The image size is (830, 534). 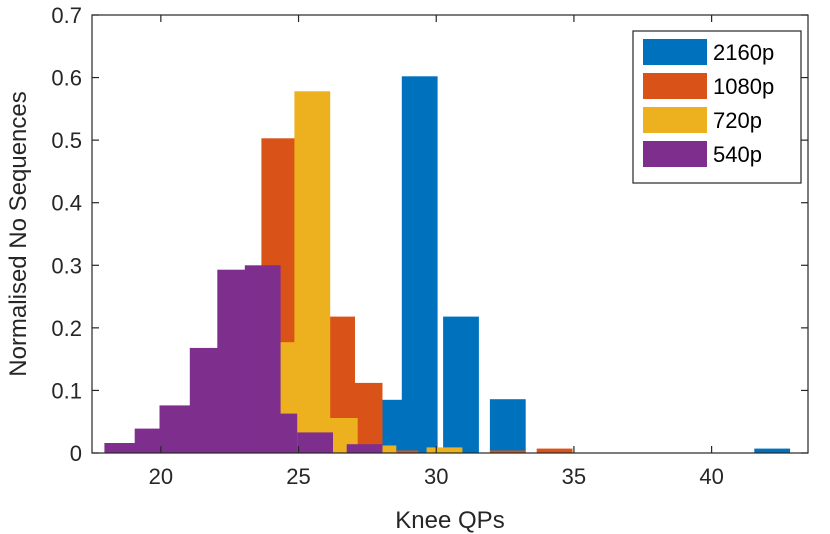 I want to click on y-tick-label-7: 0.7, so click(x=66, y=15).